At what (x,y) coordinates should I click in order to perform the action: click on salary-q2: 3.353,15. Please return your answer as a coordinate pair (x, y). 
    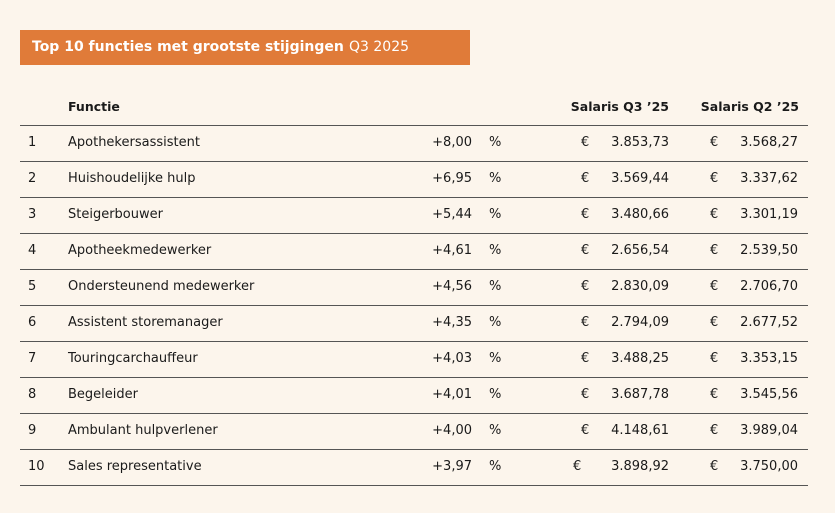
    Looking at the image, I should click on (769, 358).